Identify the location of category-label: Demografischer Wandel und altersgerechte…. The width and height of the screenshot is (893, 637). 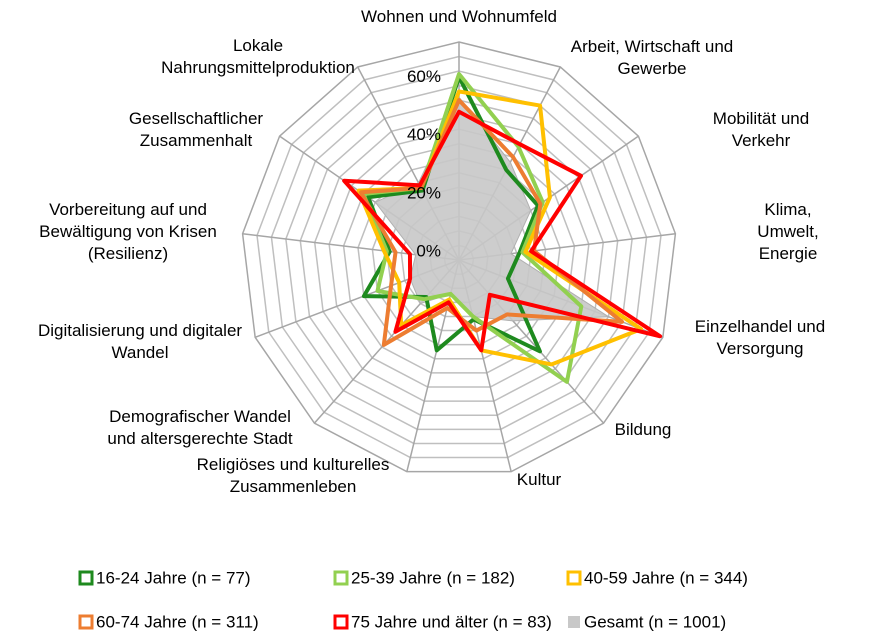
(200, 427).